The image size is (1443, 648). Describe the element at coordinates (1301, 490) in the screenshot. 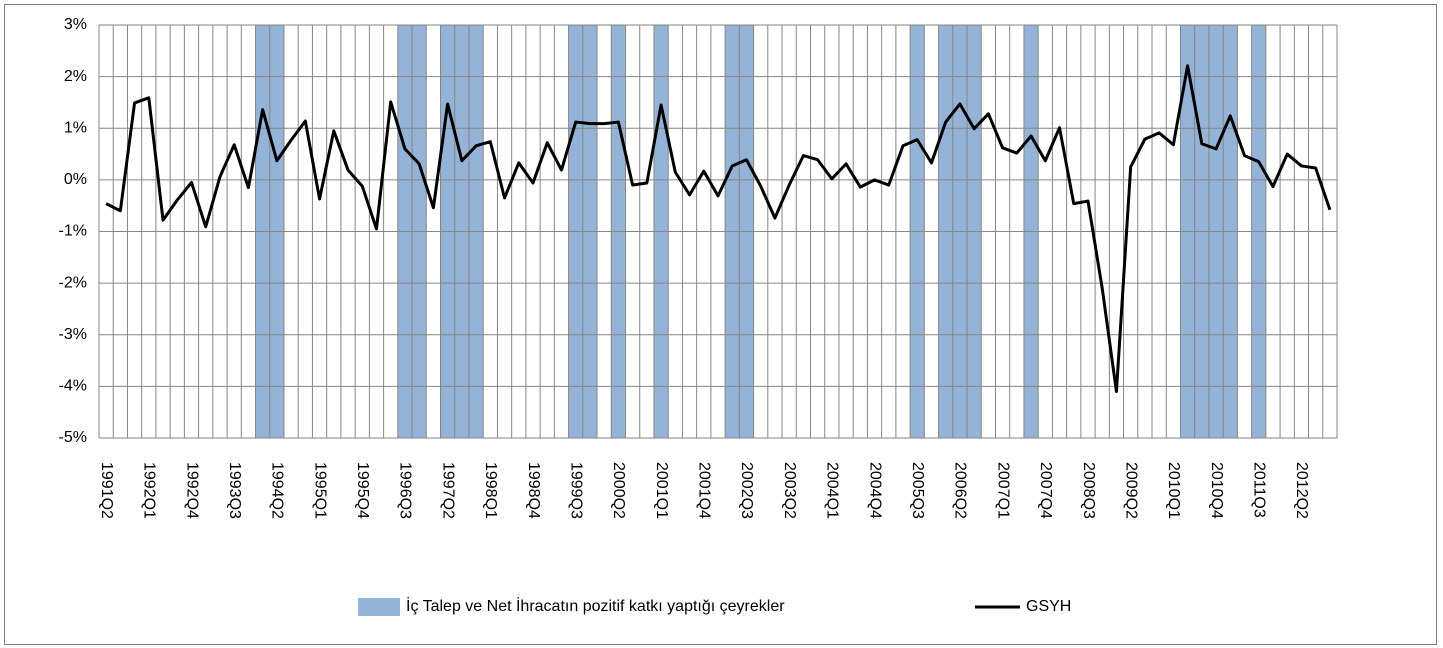

I see `x-tick-label: 2012Q2` at that location.